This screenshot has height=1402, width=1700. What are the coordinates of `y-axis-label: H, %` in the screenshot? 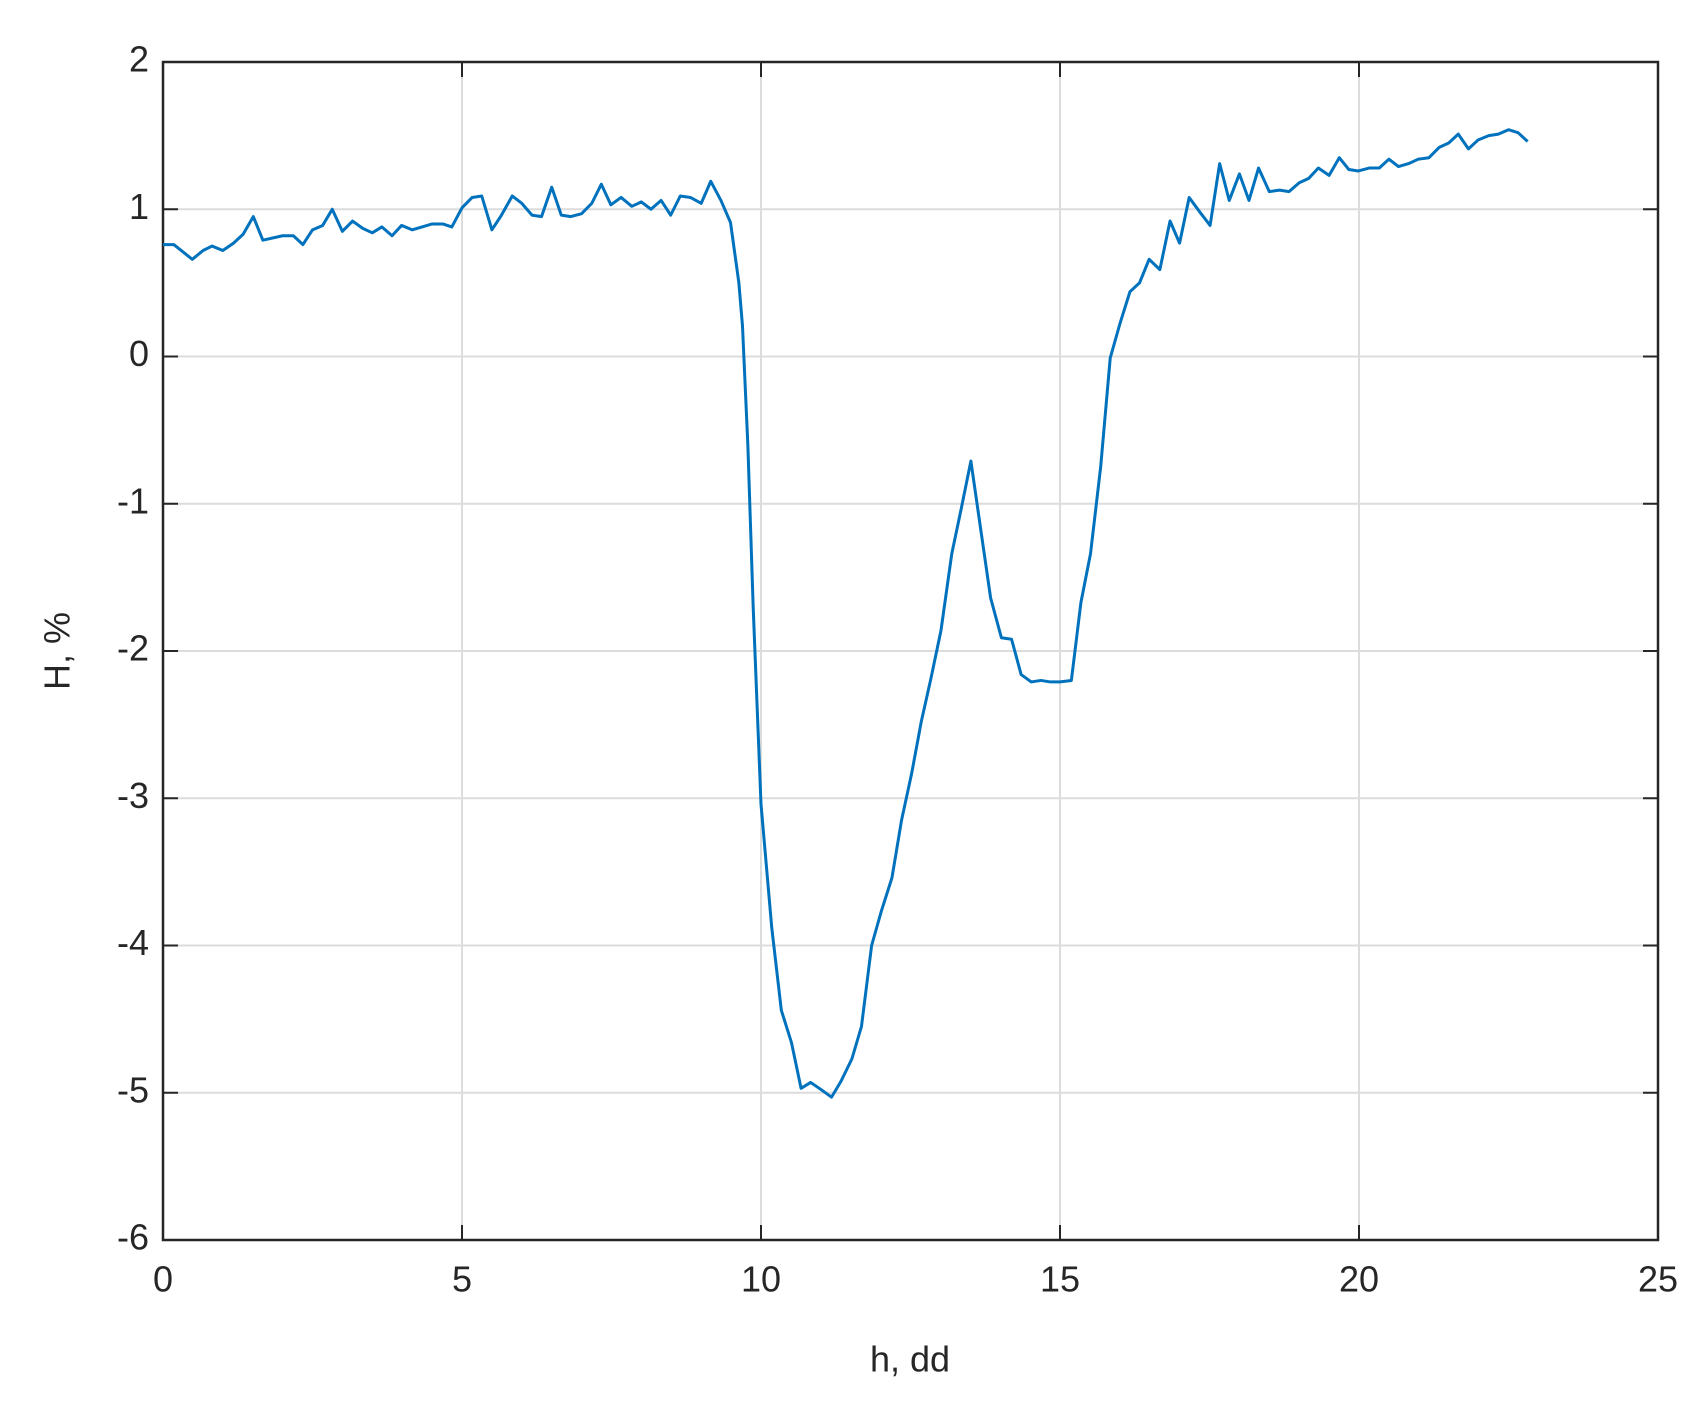 It's located at (57, 651).